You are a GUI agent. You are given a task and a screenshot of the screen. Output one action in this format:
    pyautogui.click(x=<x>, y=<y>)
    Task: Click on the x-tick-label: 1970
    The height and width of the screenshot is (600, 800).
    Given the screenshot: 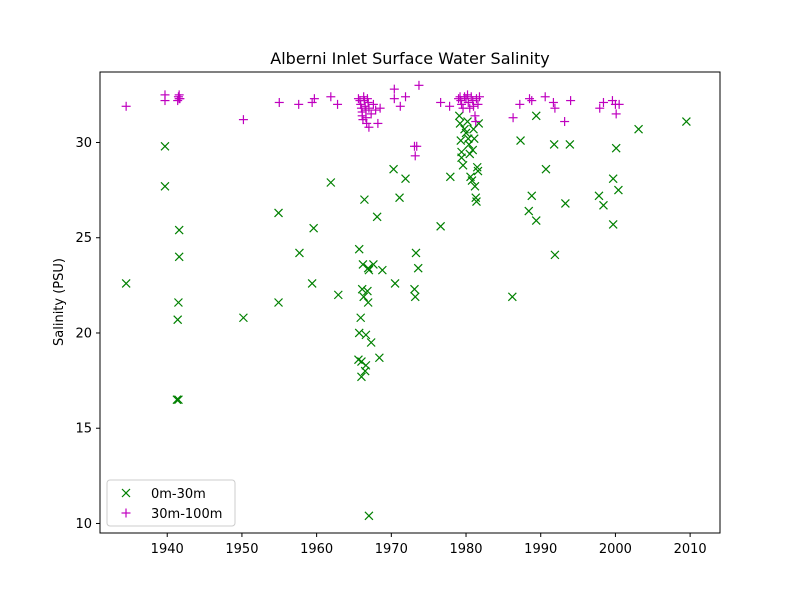 What is the action you would take?
    pyautogui.click(x=391, y=549)
    